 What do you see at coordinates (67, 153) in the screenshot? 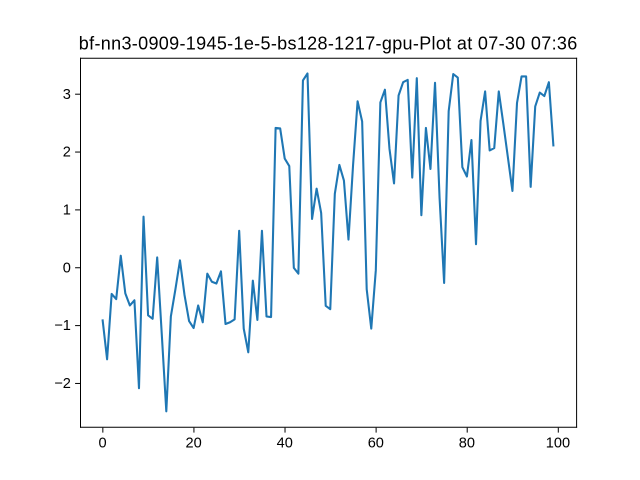
I see `svg-text: 2` at bounding box center [67, 153].